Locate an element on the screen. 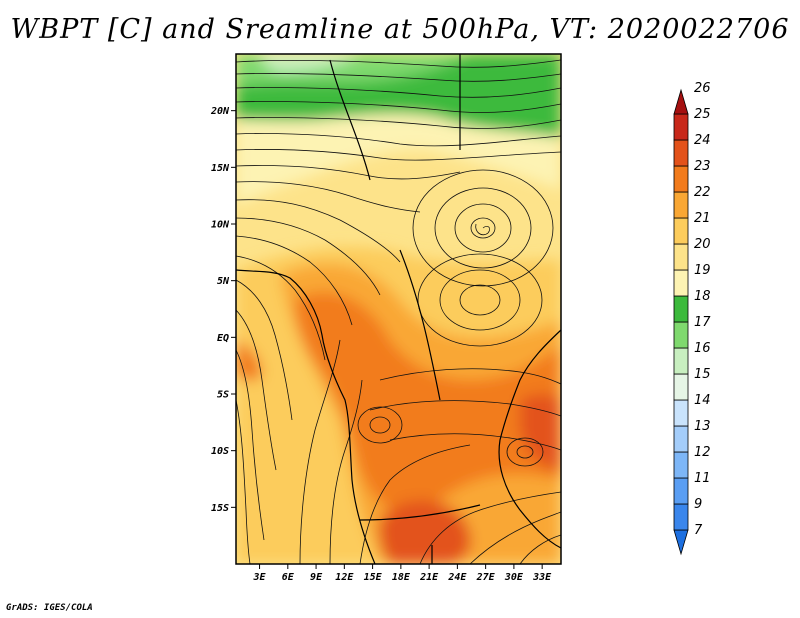 The height and width of the screenshot is (618, 800). y-tick-label: 20N is located at coordinates (220, 111).